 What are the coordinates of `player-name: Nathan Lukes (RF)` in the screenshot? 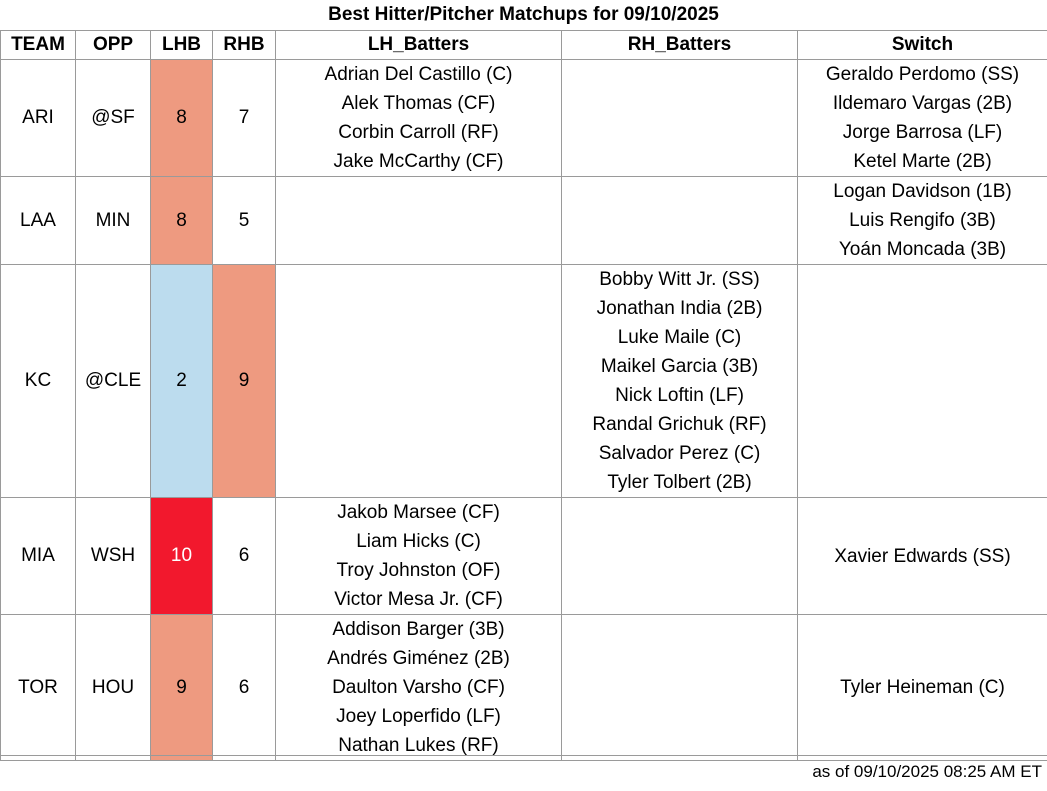 It's located at (418, 745).